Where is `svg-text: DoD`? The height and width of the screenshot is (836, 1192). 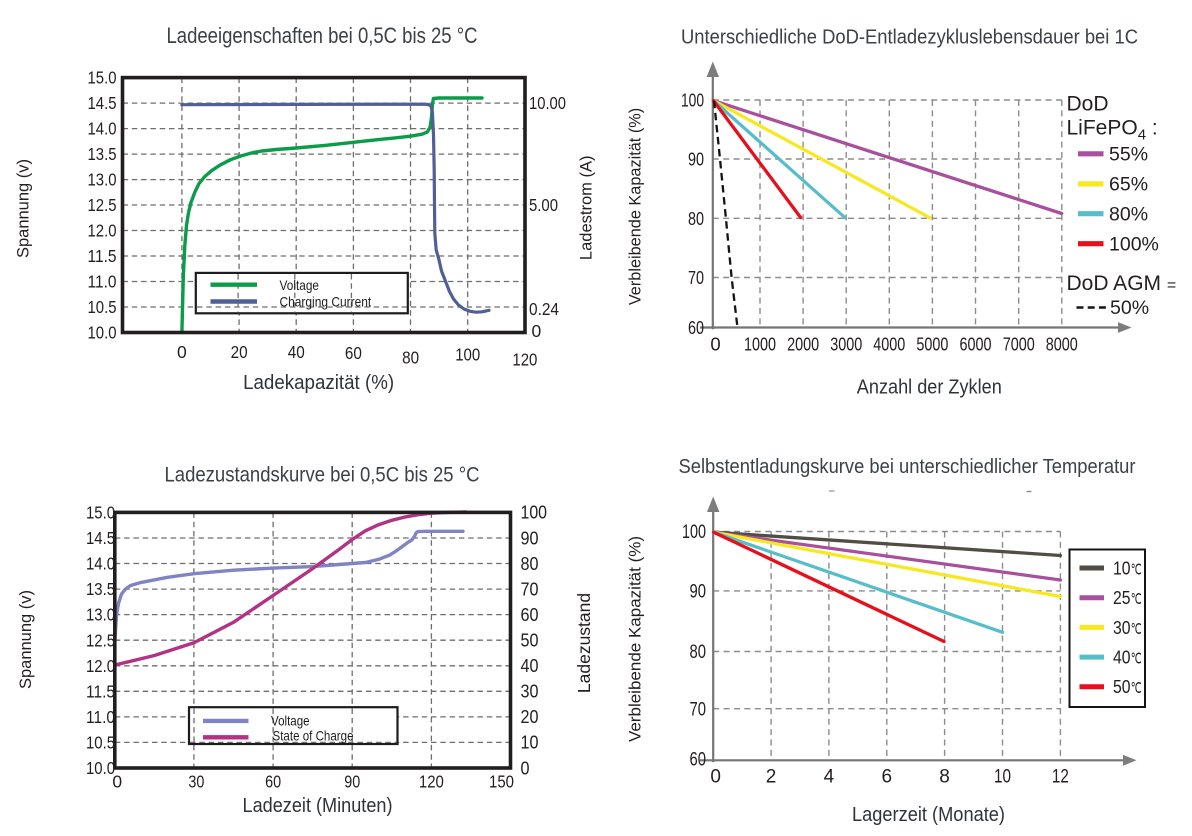 svg-text: DoD is located at coordinates (1088, 104).